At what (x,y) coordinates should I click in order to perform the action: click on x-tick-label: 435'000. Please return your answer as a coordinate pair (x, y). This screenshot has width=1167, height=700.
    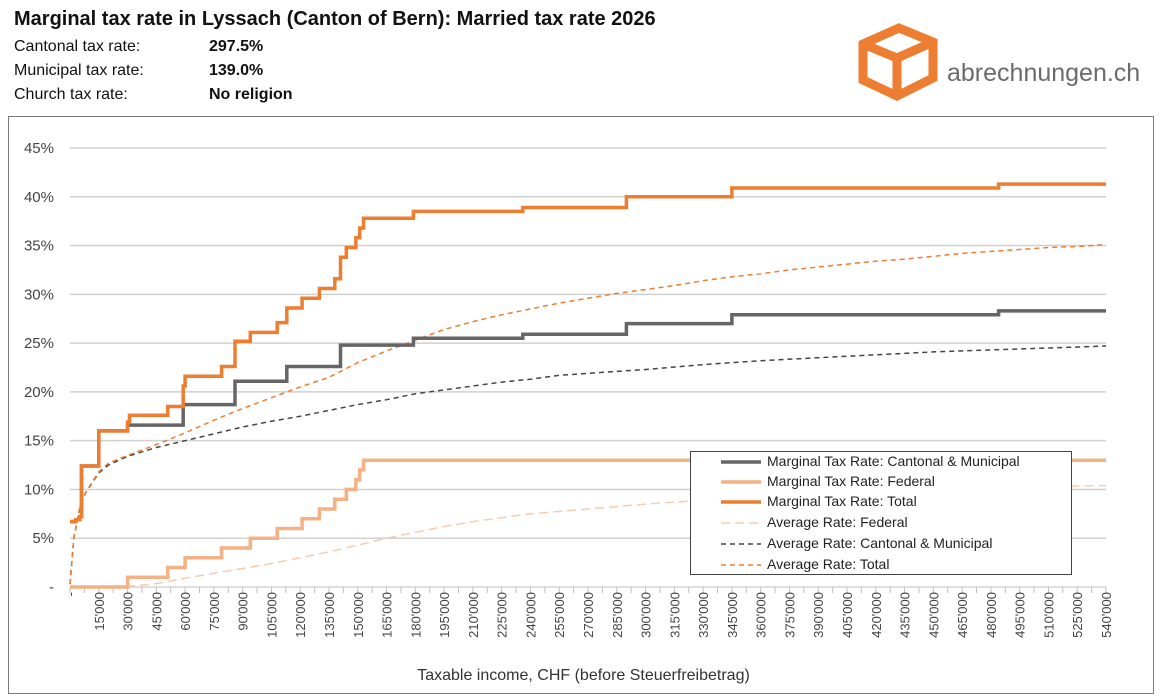
    Looking at the image, I should click on (905, 615).